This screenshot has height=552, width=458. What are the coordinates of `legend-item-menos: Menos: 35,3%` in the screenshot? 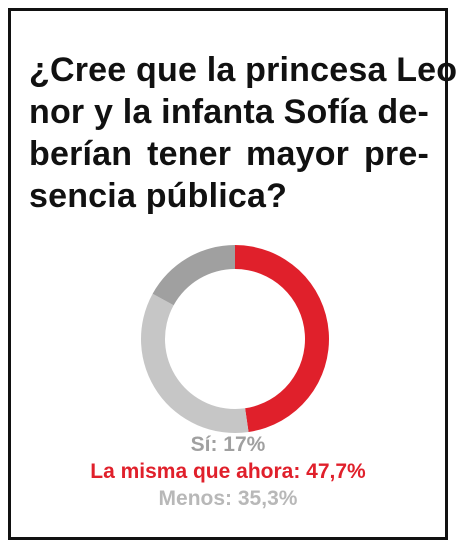 It's located at (228, 498).